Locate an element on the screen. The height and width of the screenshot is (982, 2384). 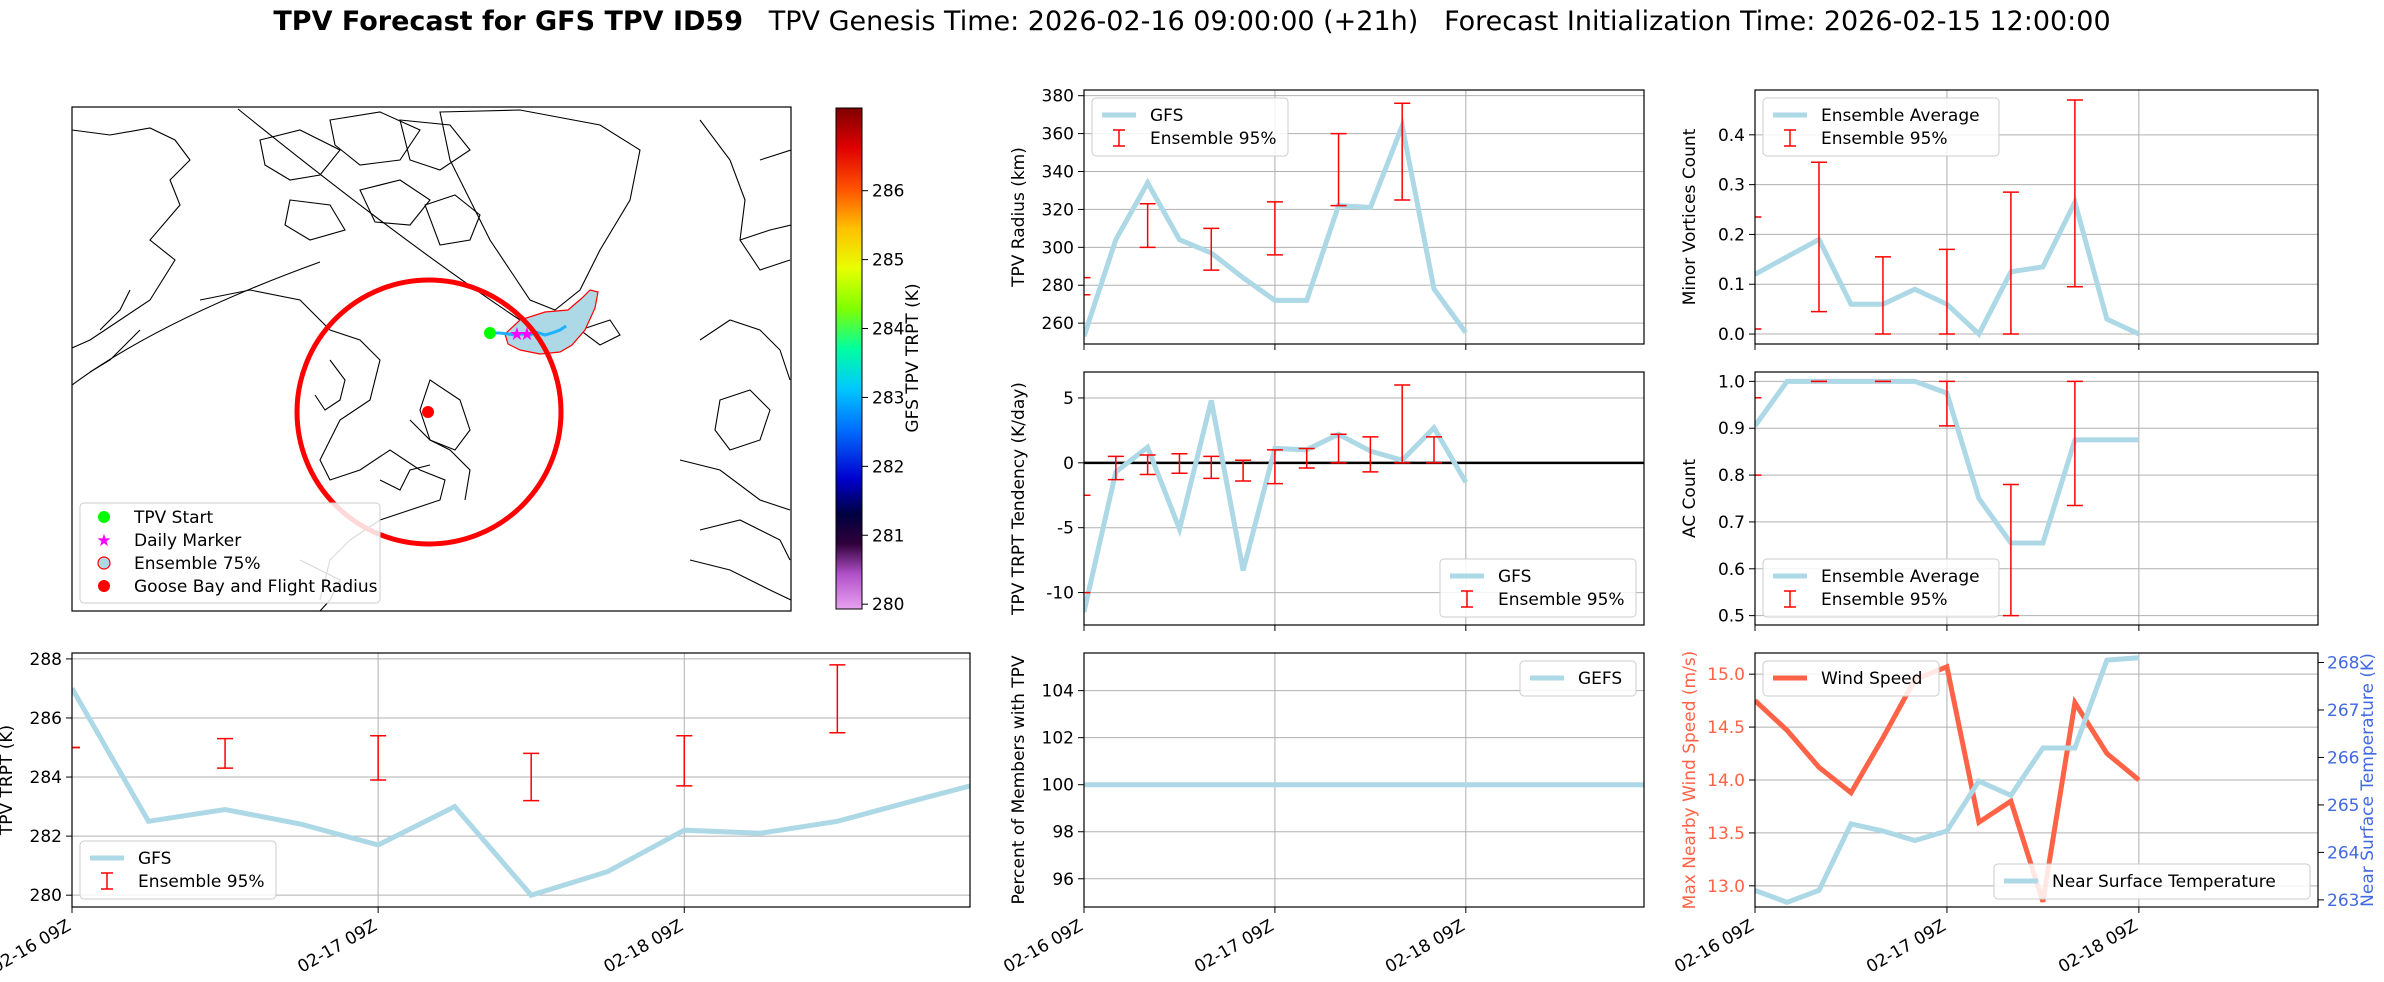
tpv-start-marker is located at coordinates (490, 333).